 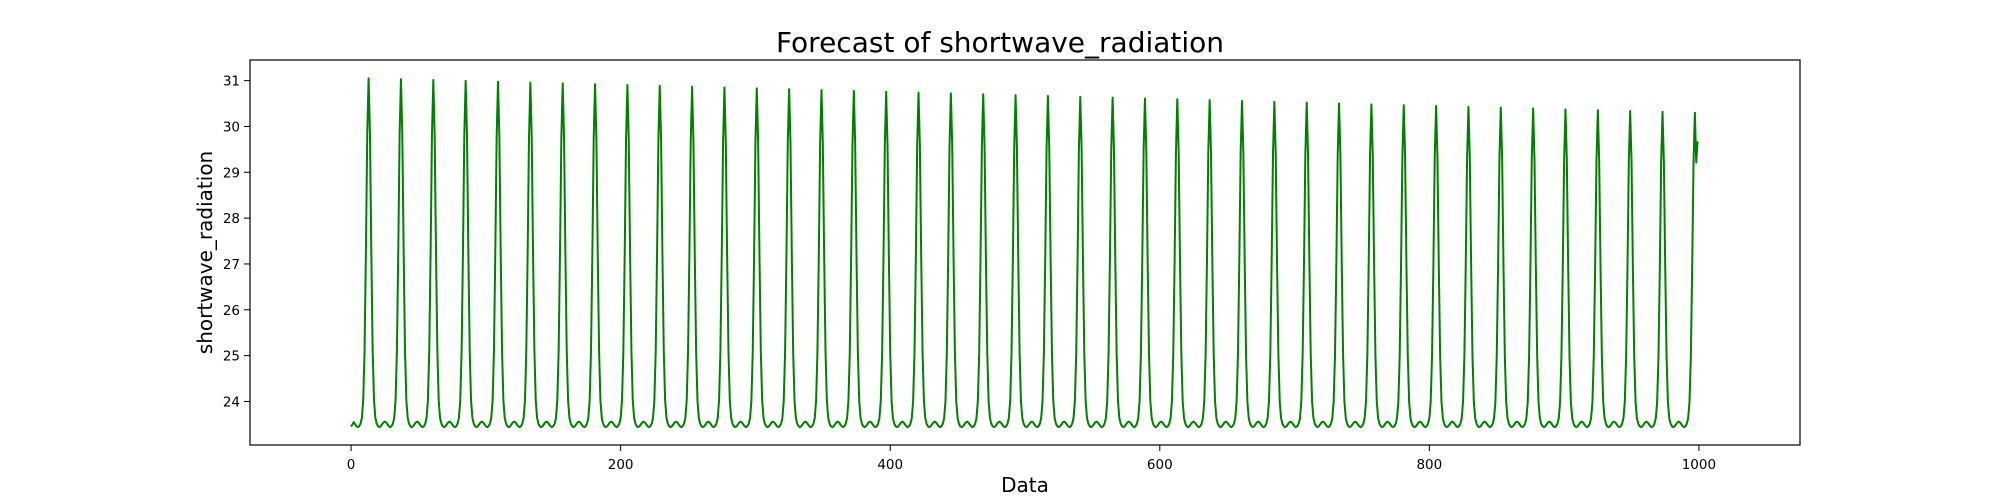 What do you see at coordinates (231, 311) in the screenshot?
I see `y-tick-label: 26` at bounding box center [231, 311].